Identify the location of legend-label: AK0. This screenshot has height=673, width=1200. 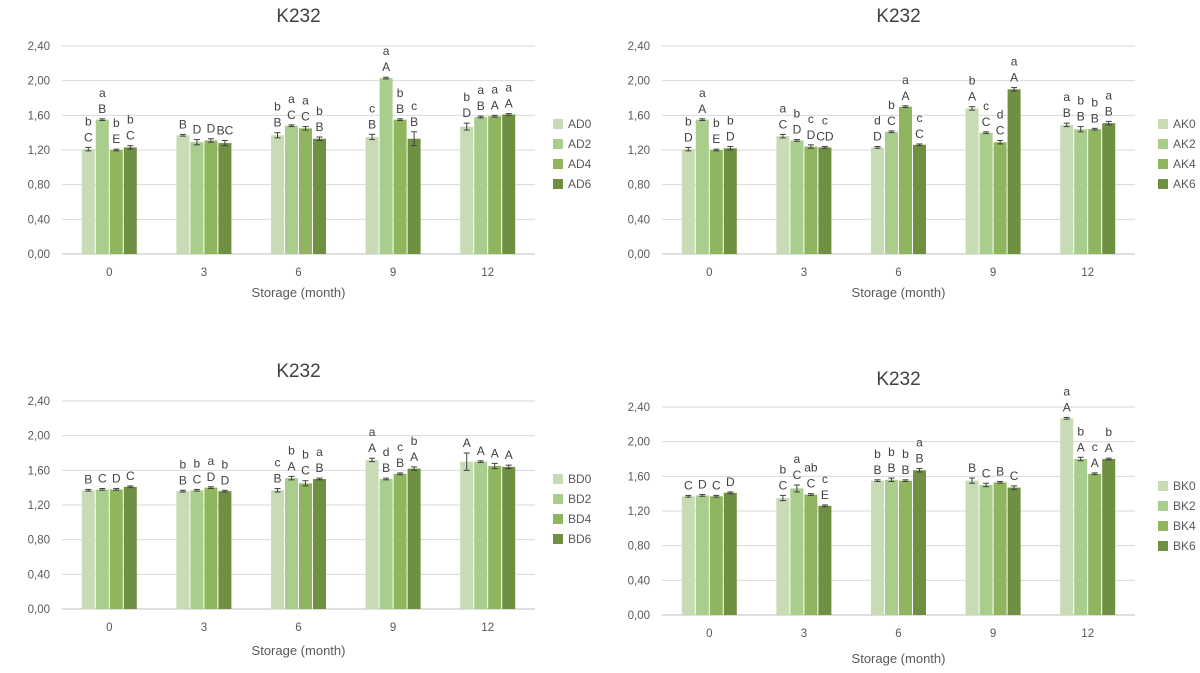
(1184, 124).